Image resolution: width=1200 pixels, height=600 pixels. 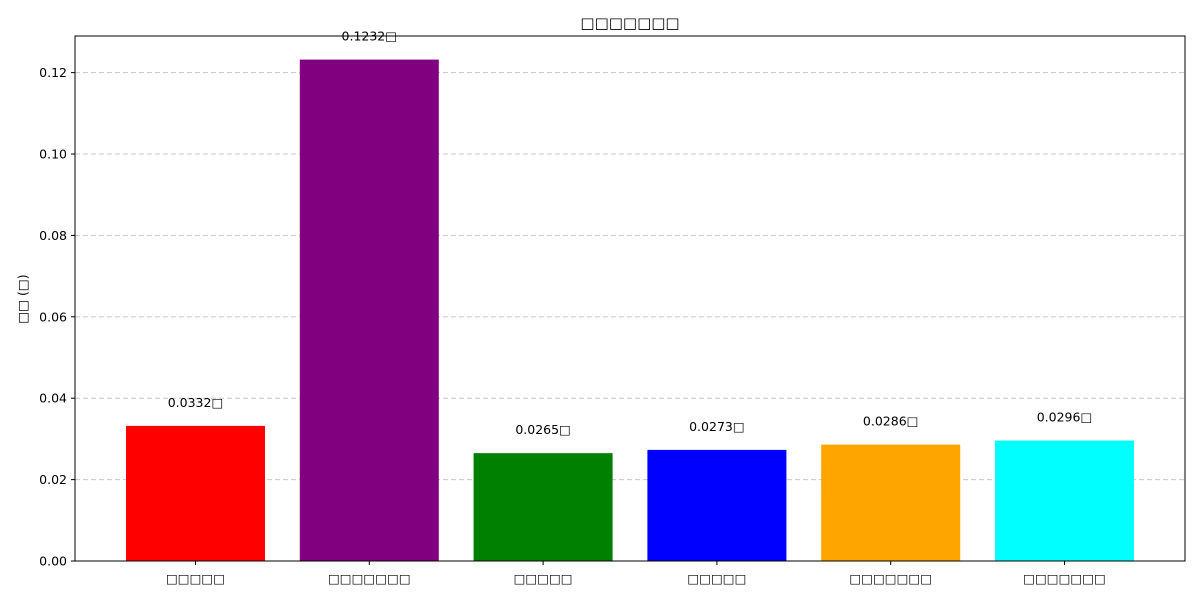 What do you see at coordinates (196, 402) in the screenshot?
I see `bar-value-label: 0.0332□` at bounding box center [196, 402].